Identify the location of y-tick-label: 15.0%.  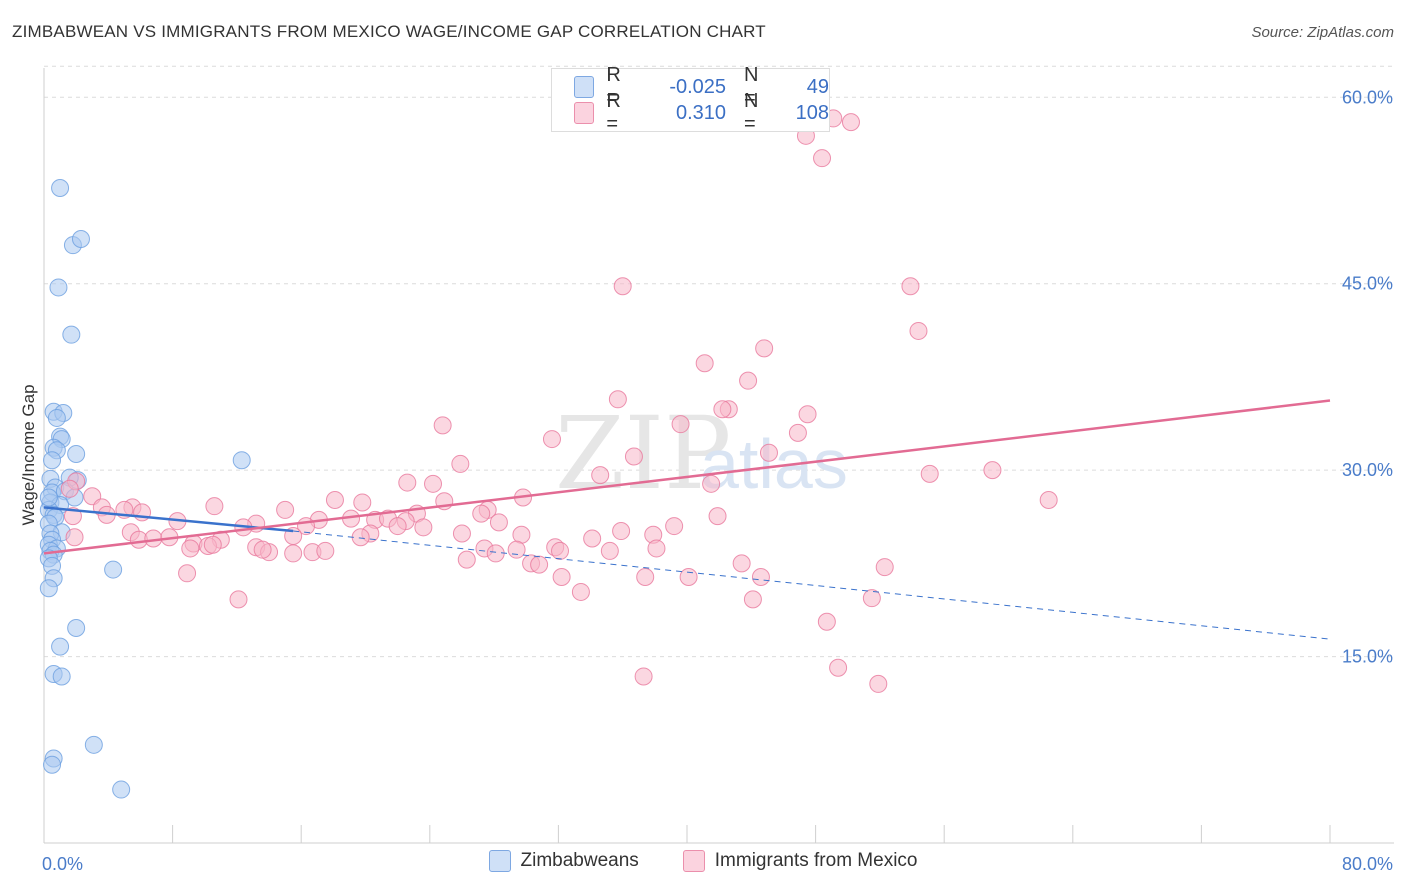
(1367, 657).